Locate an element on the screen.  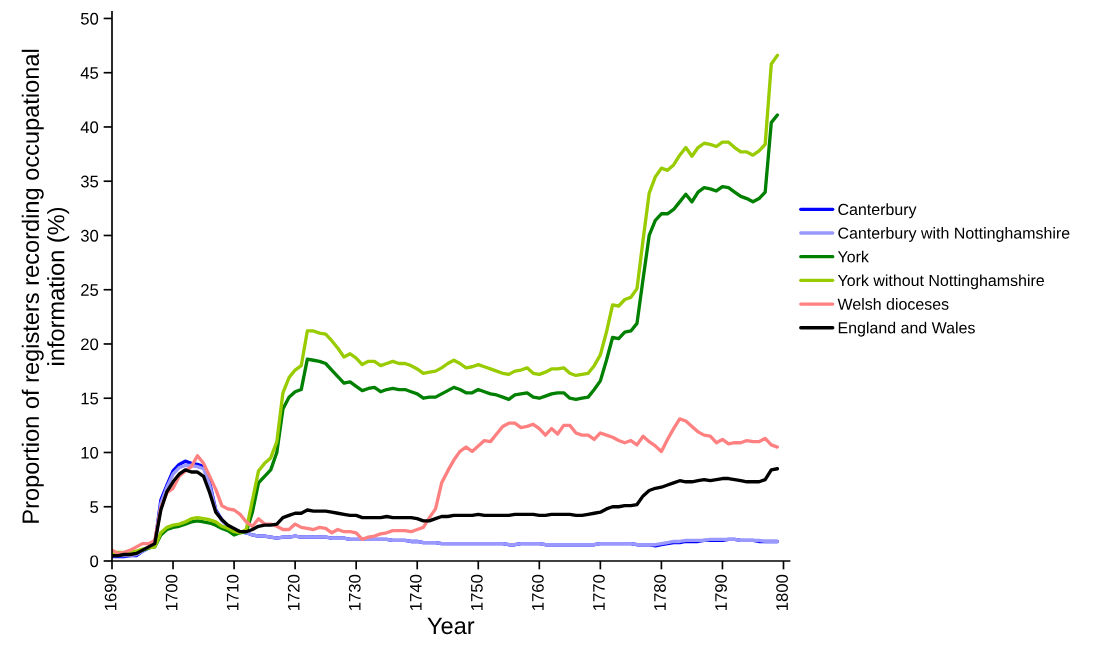
legend-label: Canterbury with Nottinghamshire is located at coordinates (954, 234).